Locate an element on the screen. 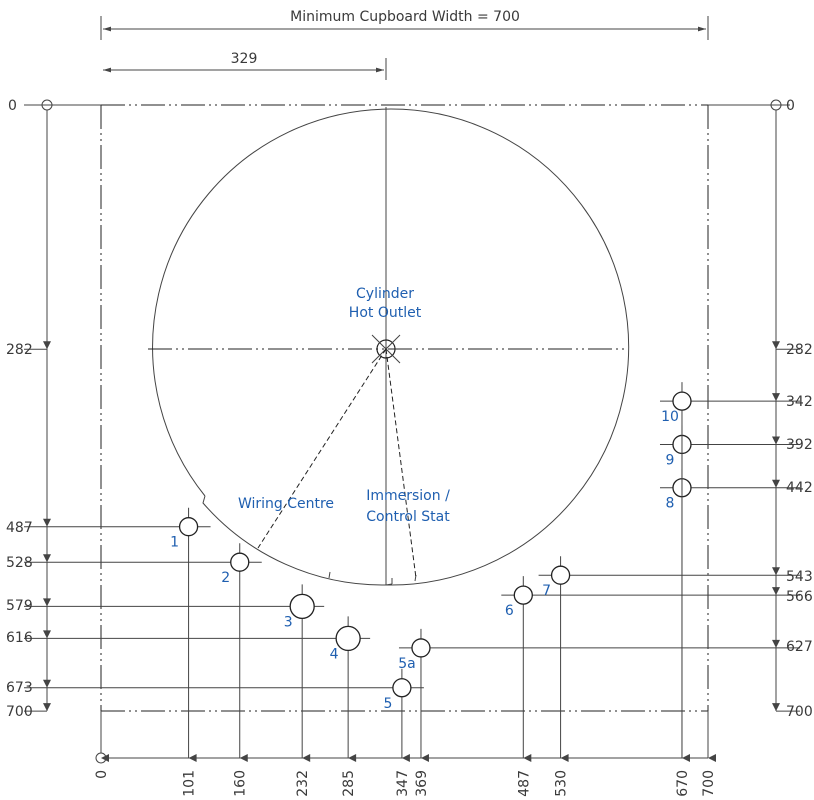 The height and width of the screenshot is (800, 814). right-label-700: 700 is located at coordinates (799, 712).